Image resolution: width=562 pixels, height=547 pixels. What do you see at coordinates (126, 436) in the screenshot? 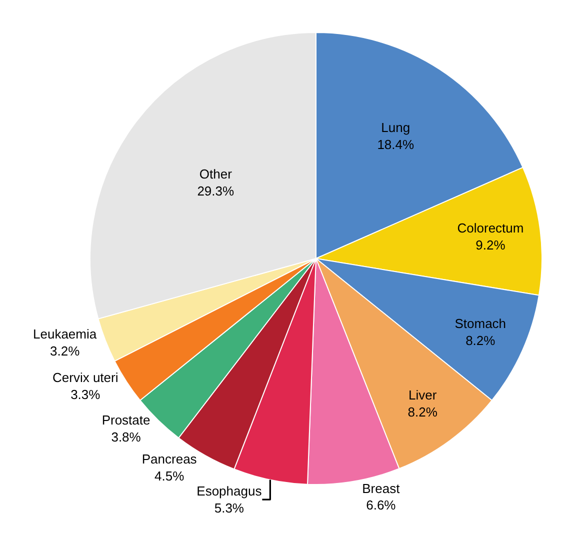
I see `data-label: 3.8%` at bounding box center [126, 436].